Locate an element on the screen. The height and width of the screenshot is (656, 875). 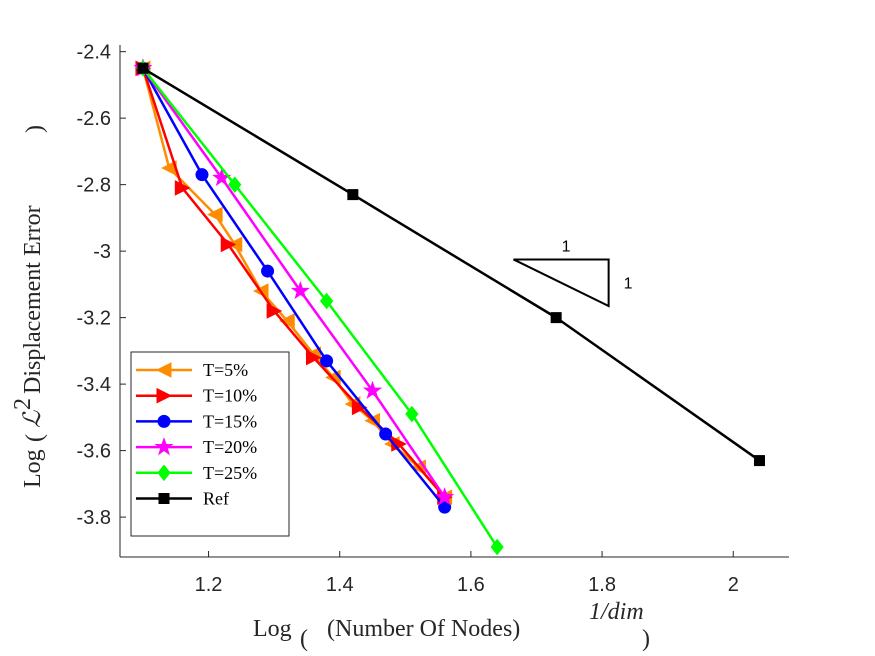
x-tick-label: 1.2 is located at coordinates (209, 585).